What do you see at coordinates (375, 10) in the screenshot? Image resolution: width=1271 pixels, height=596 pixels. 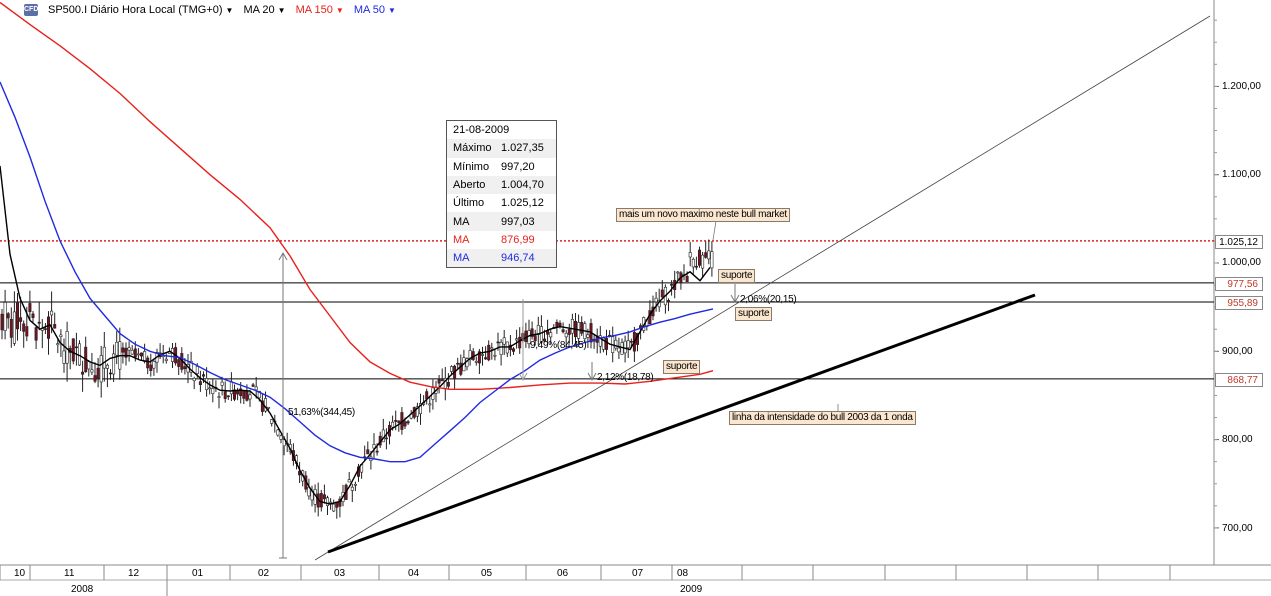 I see `ma50-selector: MA 50 ▼` at bounding box center [375, 10].